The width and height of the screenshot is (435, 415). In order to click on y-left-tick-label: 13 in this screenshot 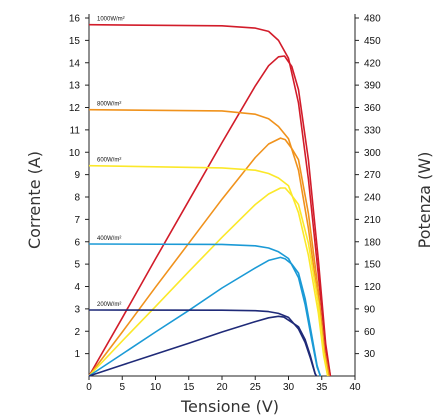, I will do `click(75, 86)`.